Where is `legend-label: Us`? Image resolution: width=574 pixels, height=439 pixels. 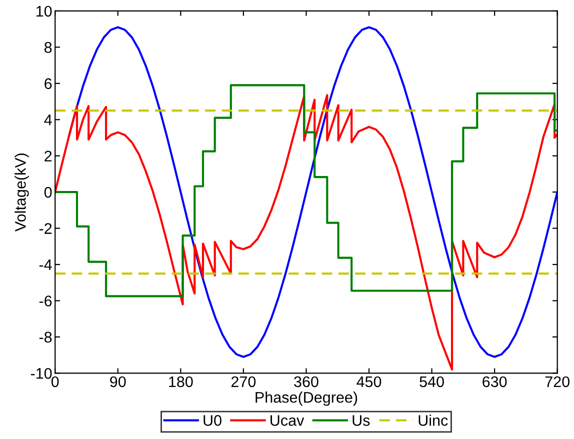 legend-label: Us is located at coordinates (361, 420).